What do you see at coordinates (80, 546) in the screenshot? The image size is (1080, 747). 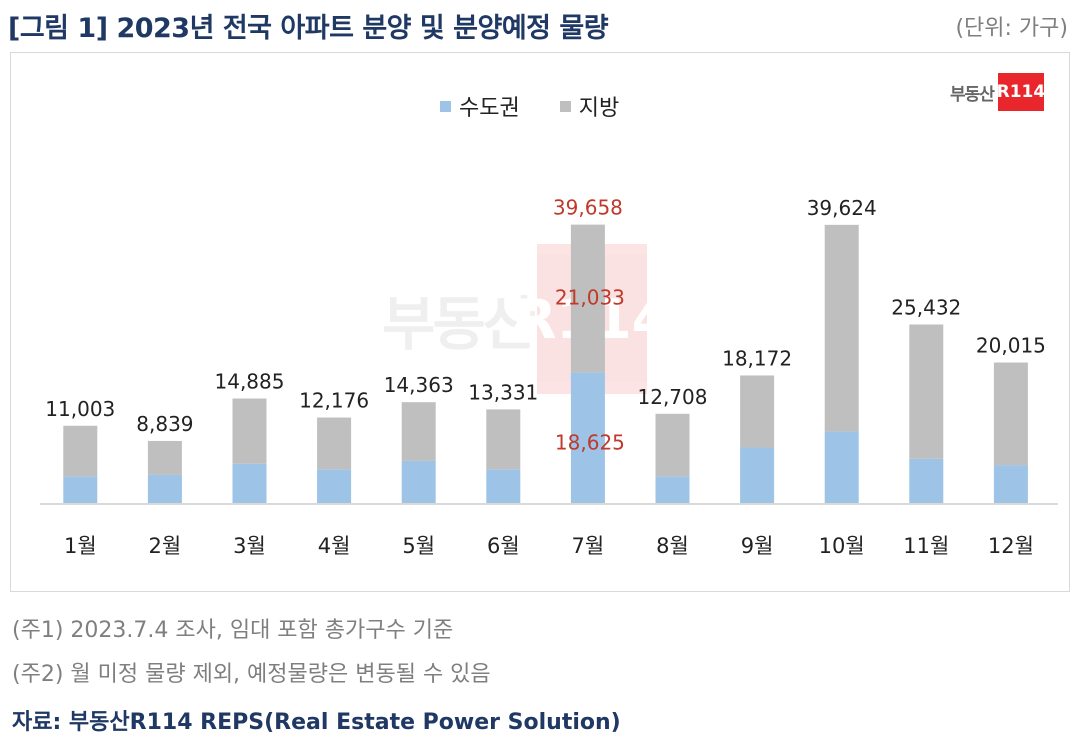 I see `x-tick-label-1: 1월` at bounding box center [80, 546].